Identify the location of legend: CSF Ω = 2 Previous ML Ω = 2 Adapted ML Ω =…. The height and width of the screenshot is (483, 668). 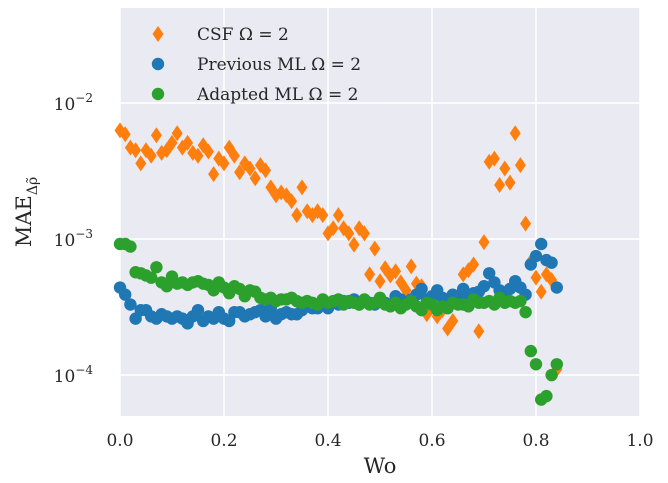
(256, 65).